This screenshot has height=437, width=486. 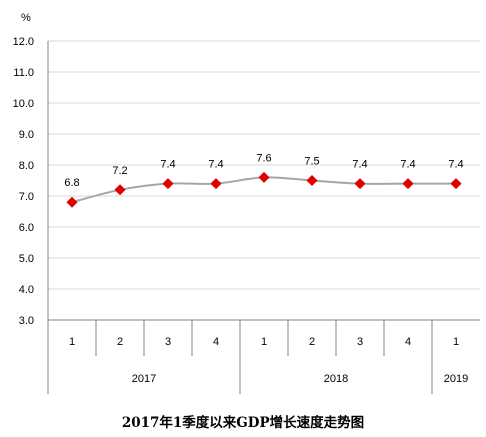 What do you see at coordinates (71, 183) in the screenshot?
I see `data-label: 6.8` at bounding box center [71, 183].